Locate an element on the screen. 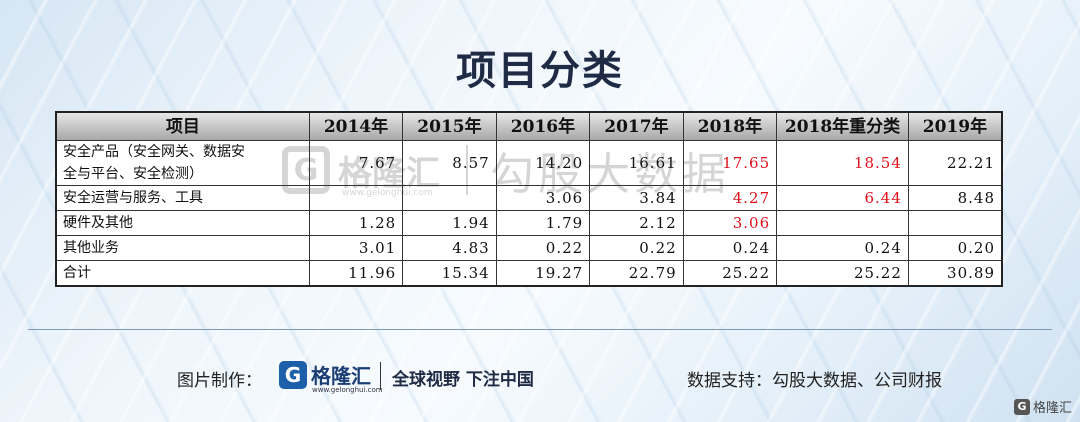  header-2018: 2018年 is located at coordinates (730, 126).